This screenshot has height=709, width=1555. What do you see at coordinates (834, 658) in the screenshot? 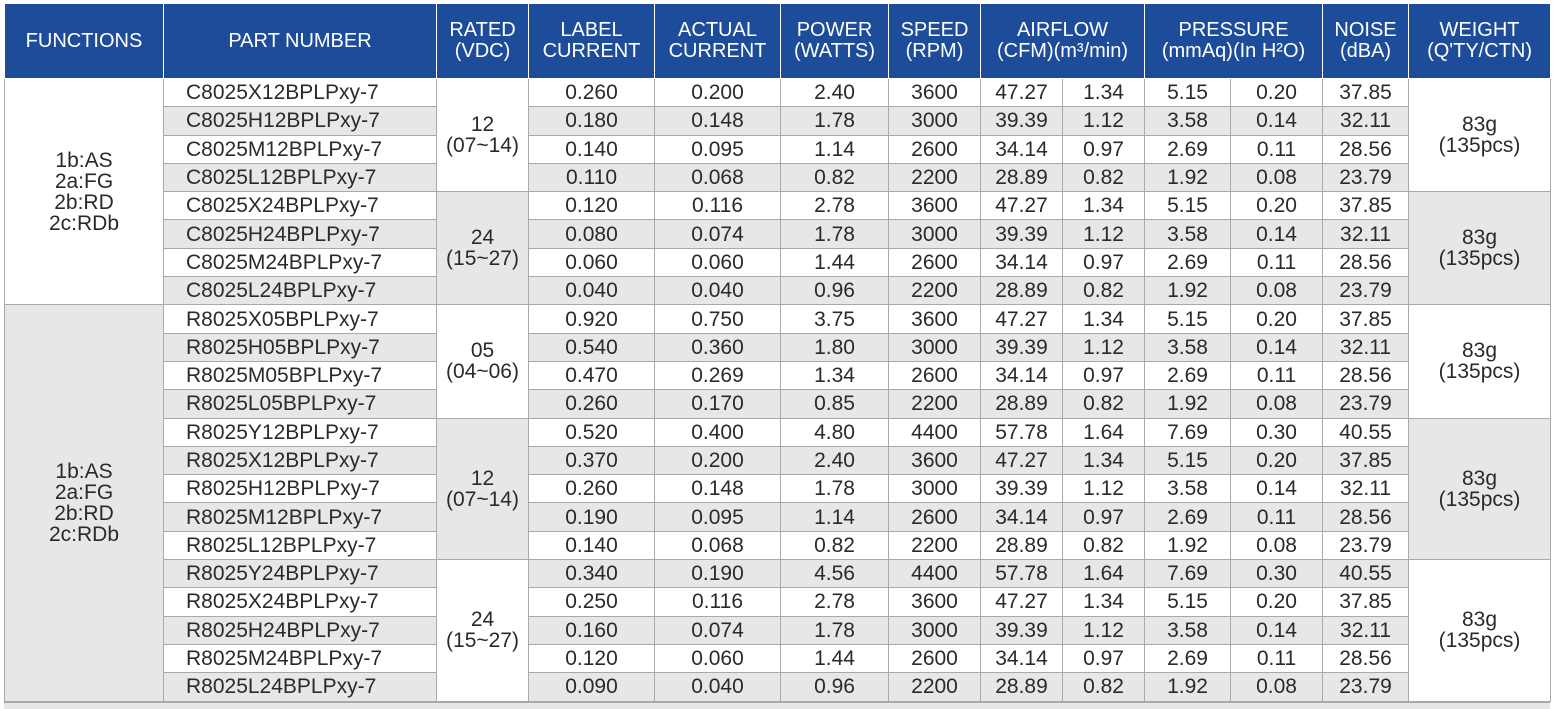
I see `power-cell: 1.44` at bounding box center [834, 658].